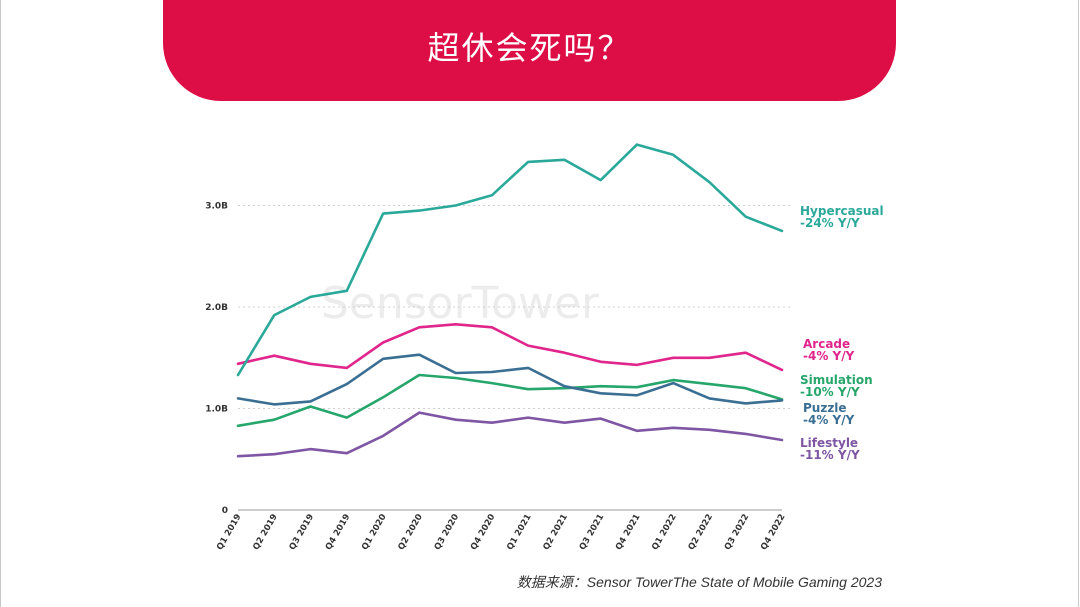 This screenshot has width=1080, height=607. Describe the element at coordinates (773, 532) in the screenshot. I see `x-tick-label: Q4 2022` at that location.